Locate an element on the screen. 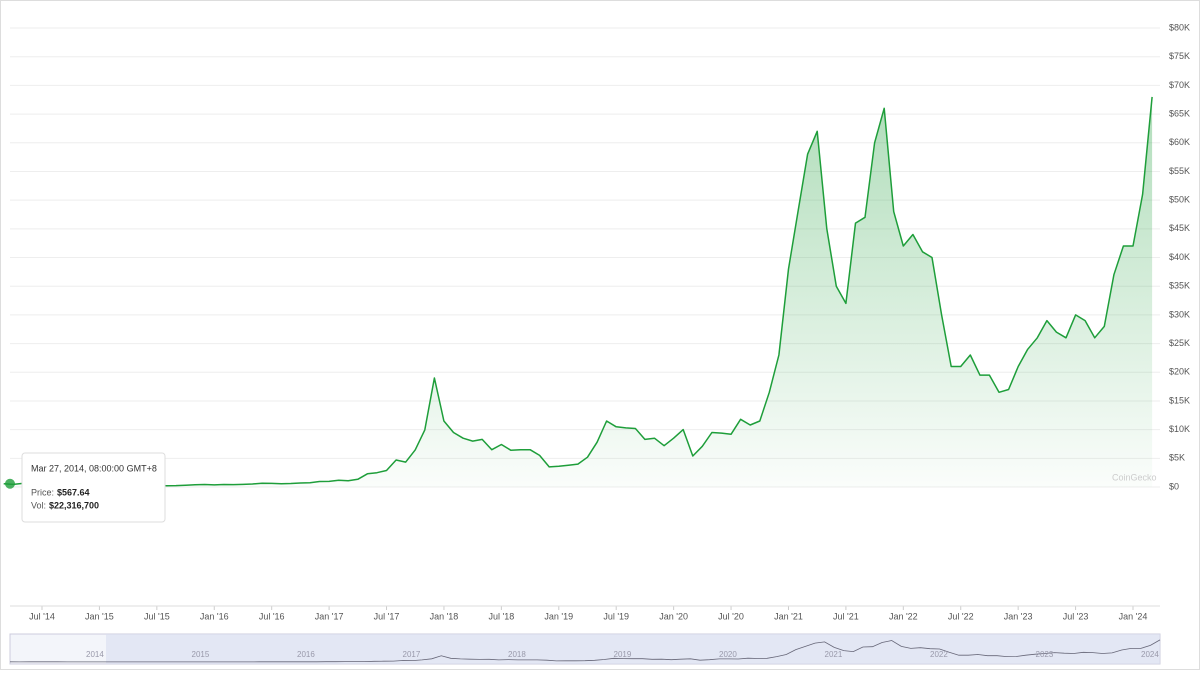  navigator-year: 2019 is located at coordinates (623, 654).